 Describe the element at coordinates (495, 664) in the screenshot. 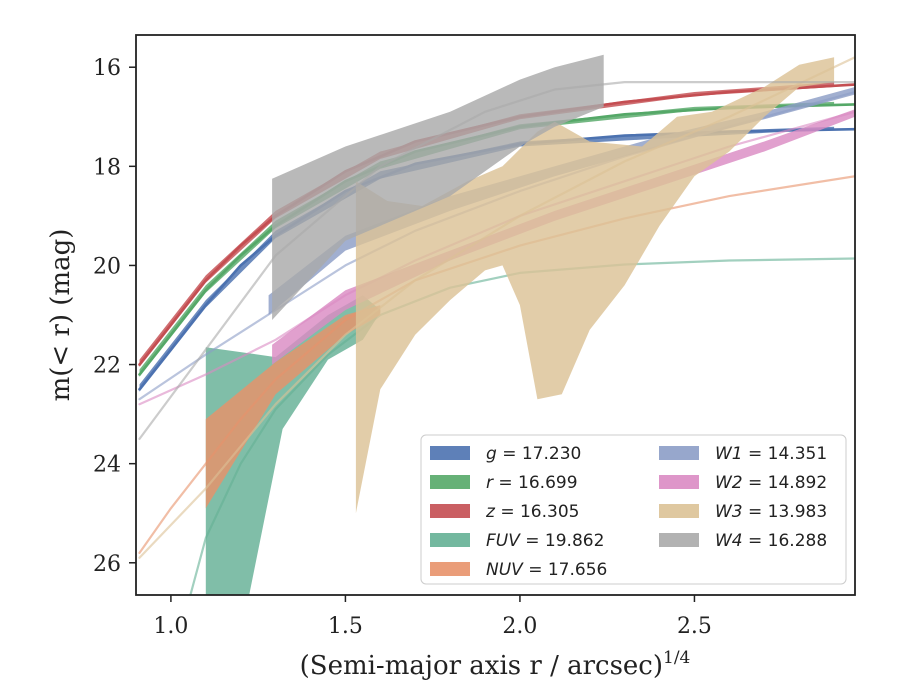

I see `x-axis-label: (Semi-major axis r / arcsec)1/4` at that location.